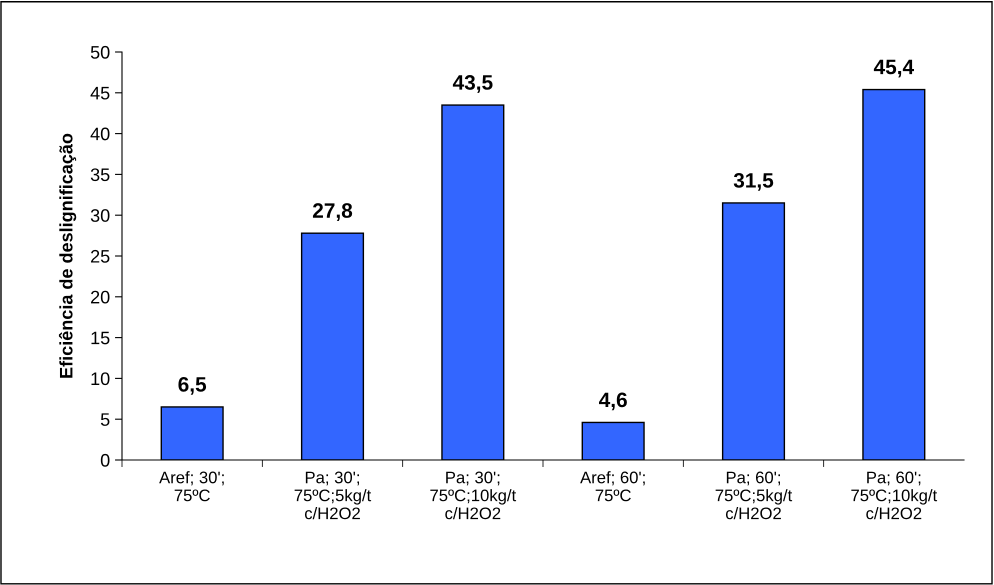 The width and height of the screenshot is (994, 585). What do you see at coordinates (100, 134) in the screenshot?
I see `y-tick-label: 40` at bounding box center [100, 134].